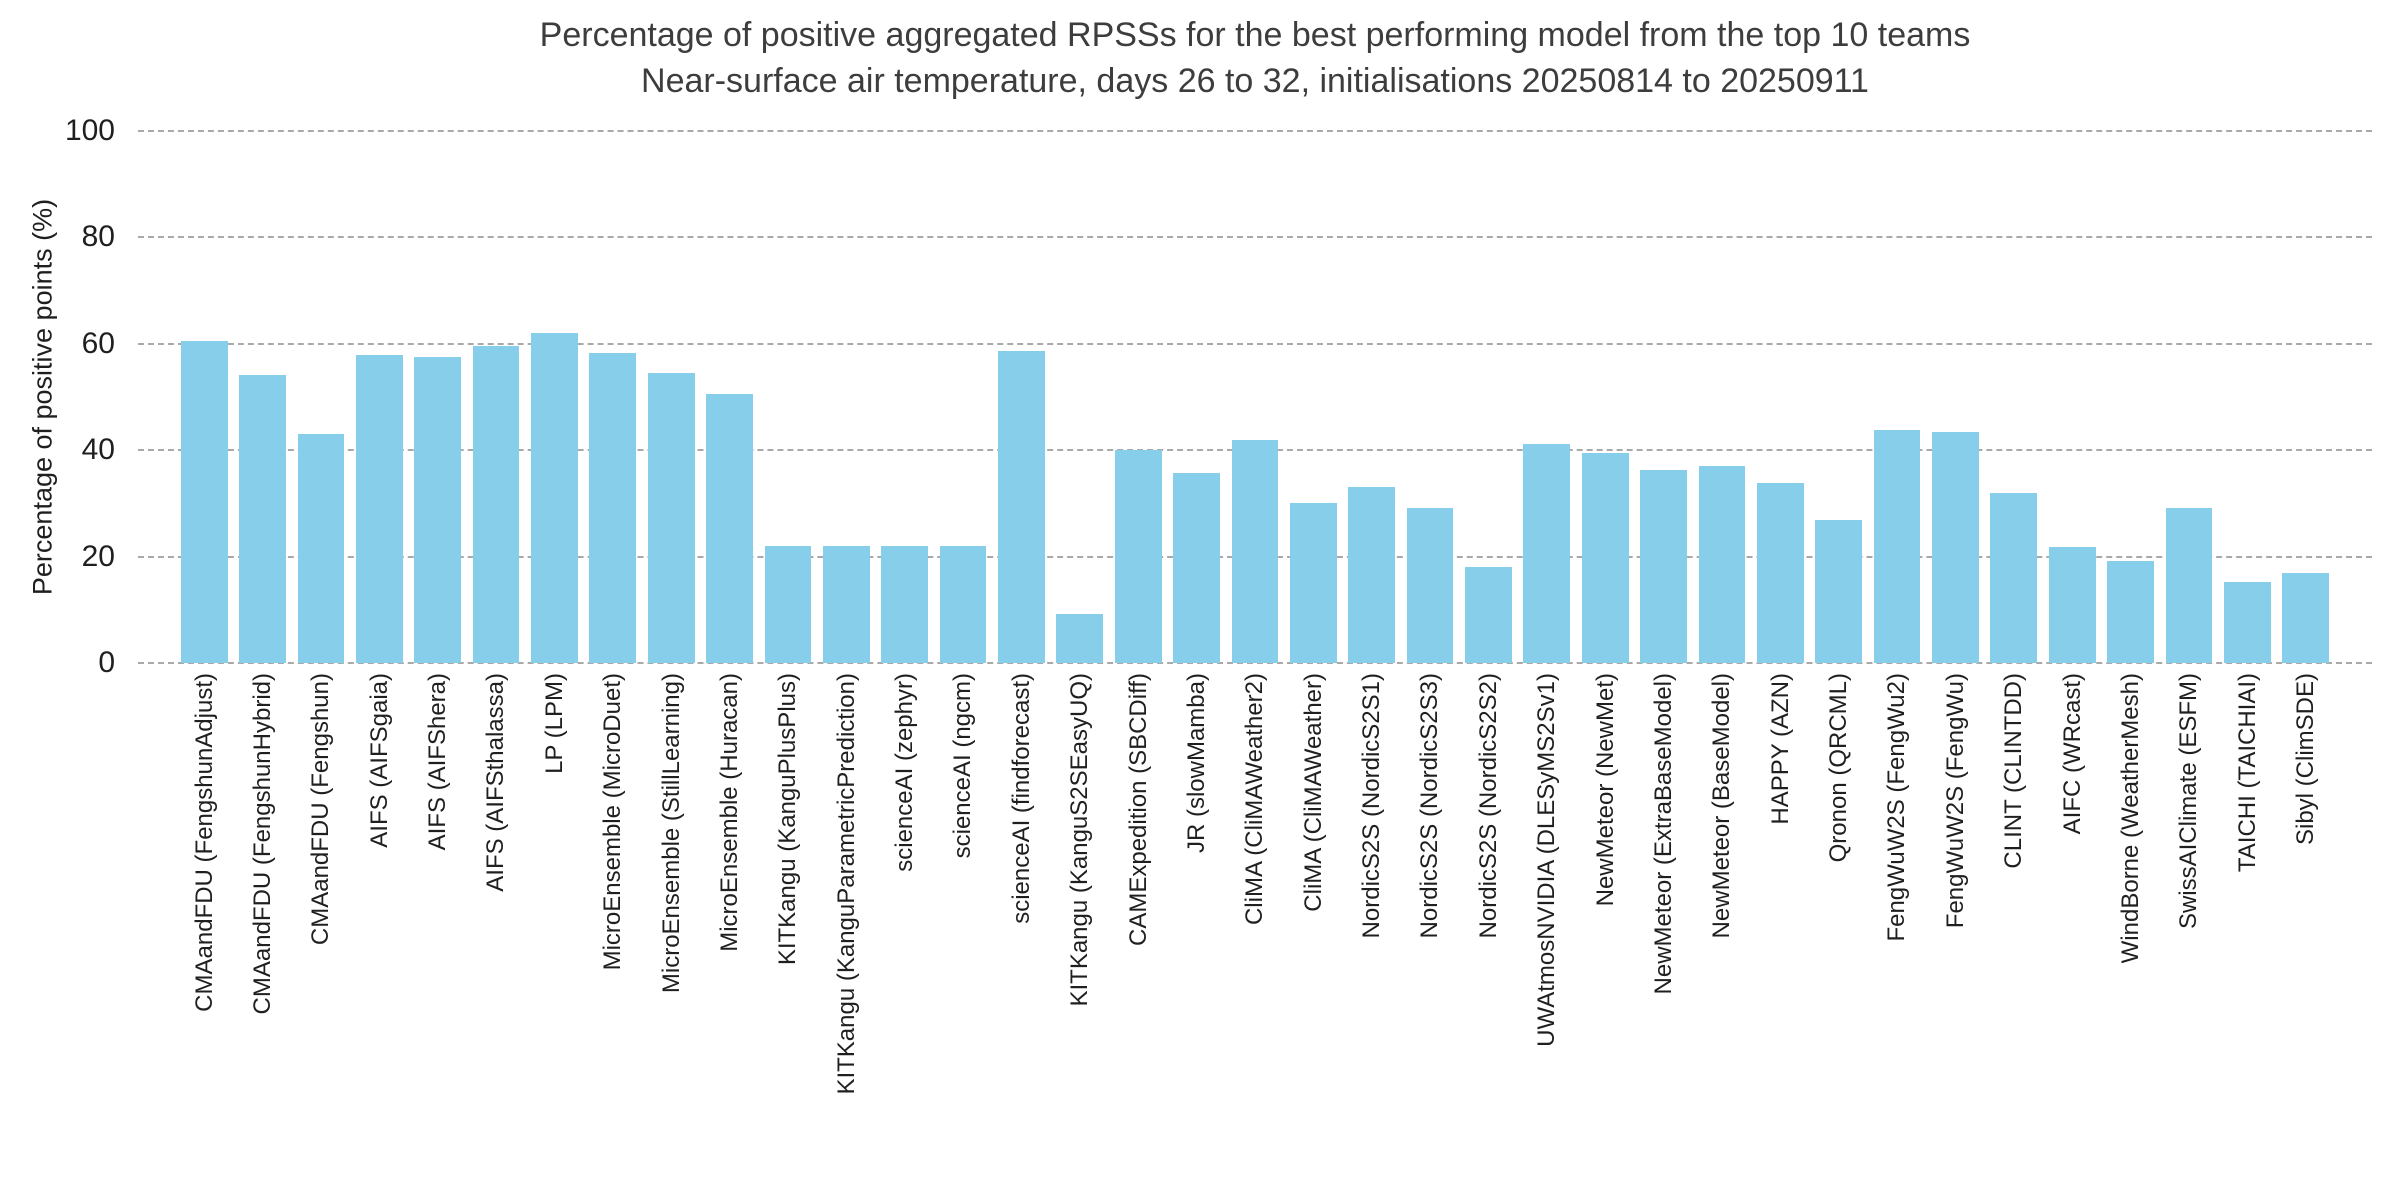 This screenshot has width=2400, height=1200. Describe the element at coordinates (438, 884) in the screenshot. I see `x-tick-cell: AIFS (AIFShera)` at that location.